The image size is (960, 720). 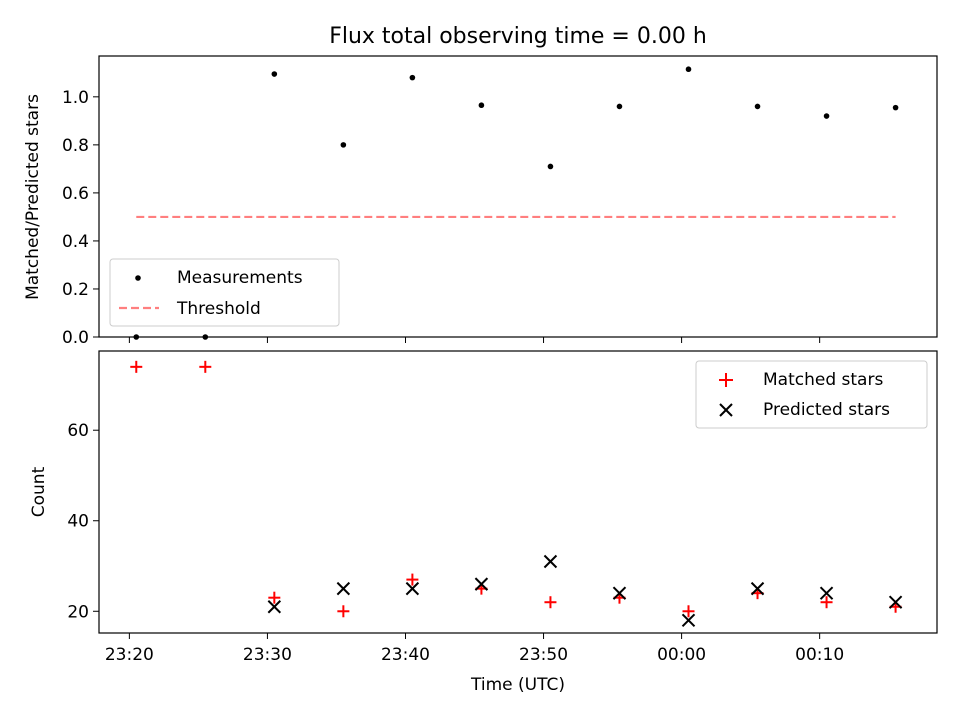 What do you see at coordinates (78, 431) in the screenshot?
I see `bottom-y-tick-label: 60` at bounding box center [78, 431].